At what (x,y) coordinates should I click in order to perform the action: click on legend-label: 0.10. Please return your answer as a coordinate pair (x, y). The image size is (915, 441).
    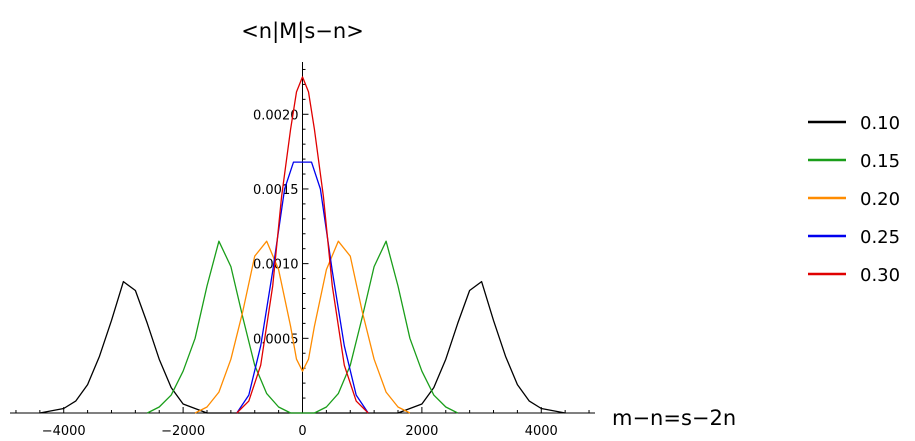
    Looking at the image, I should click on (880, 123).